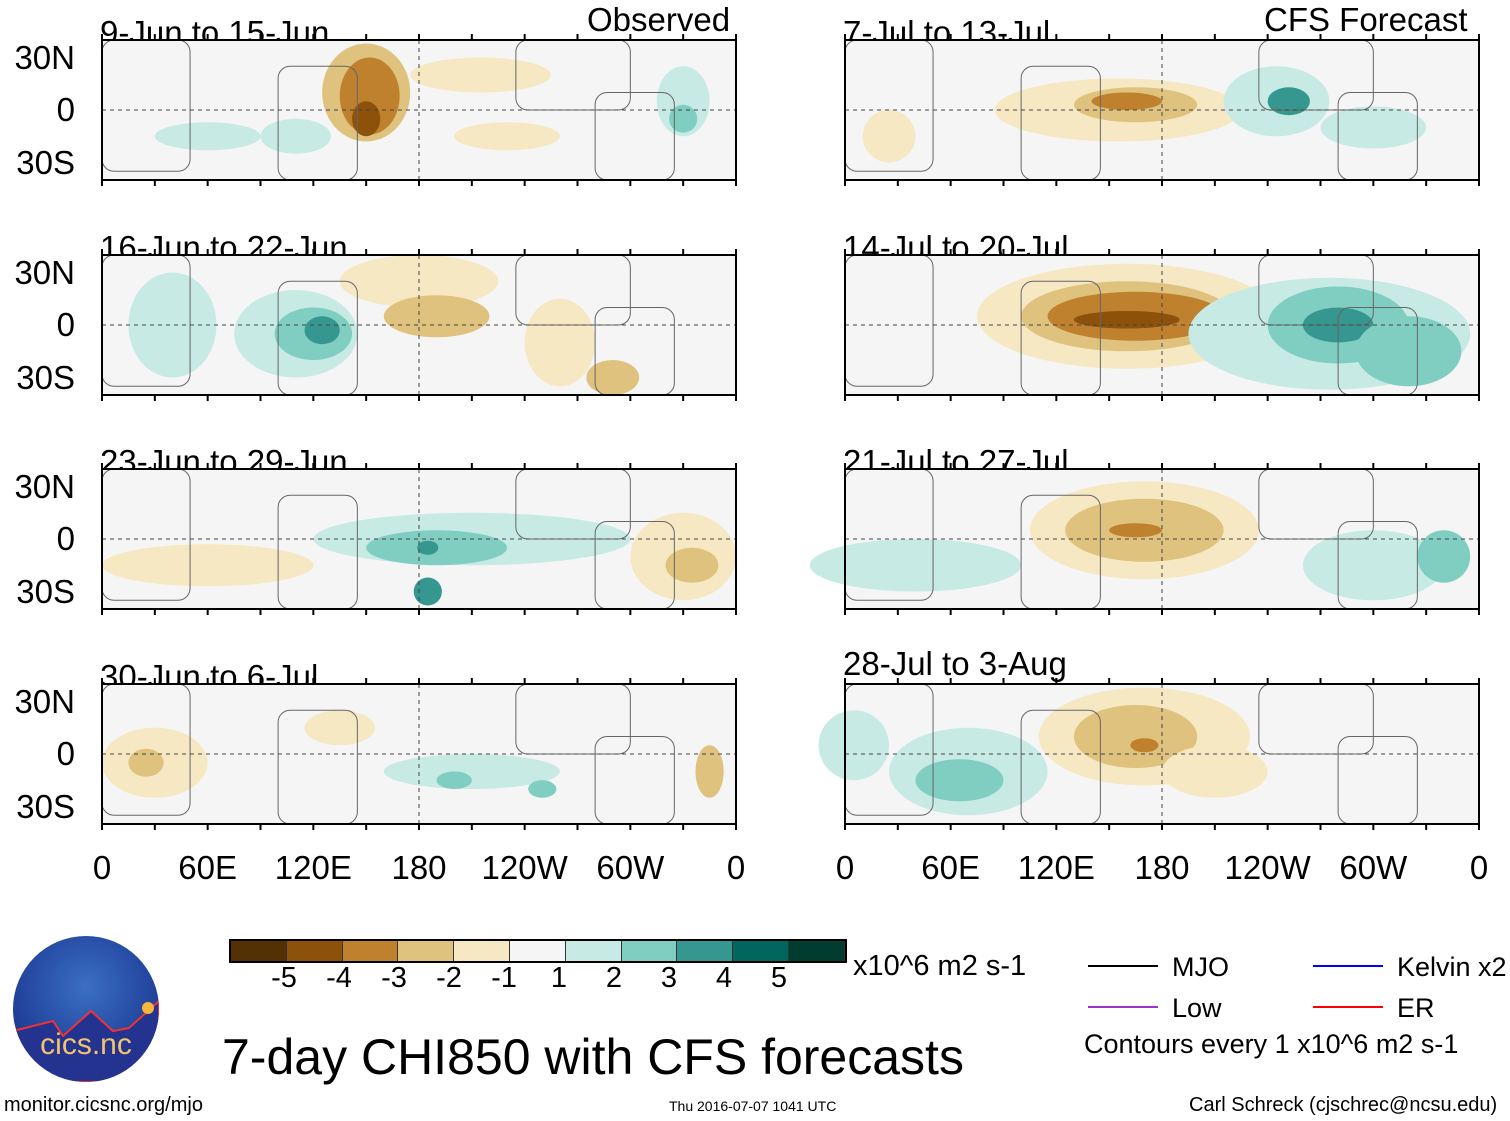 The height and width of the screenshot is (1121, 1510). I want to click on legend-label: MJO, so click(1200, 967).